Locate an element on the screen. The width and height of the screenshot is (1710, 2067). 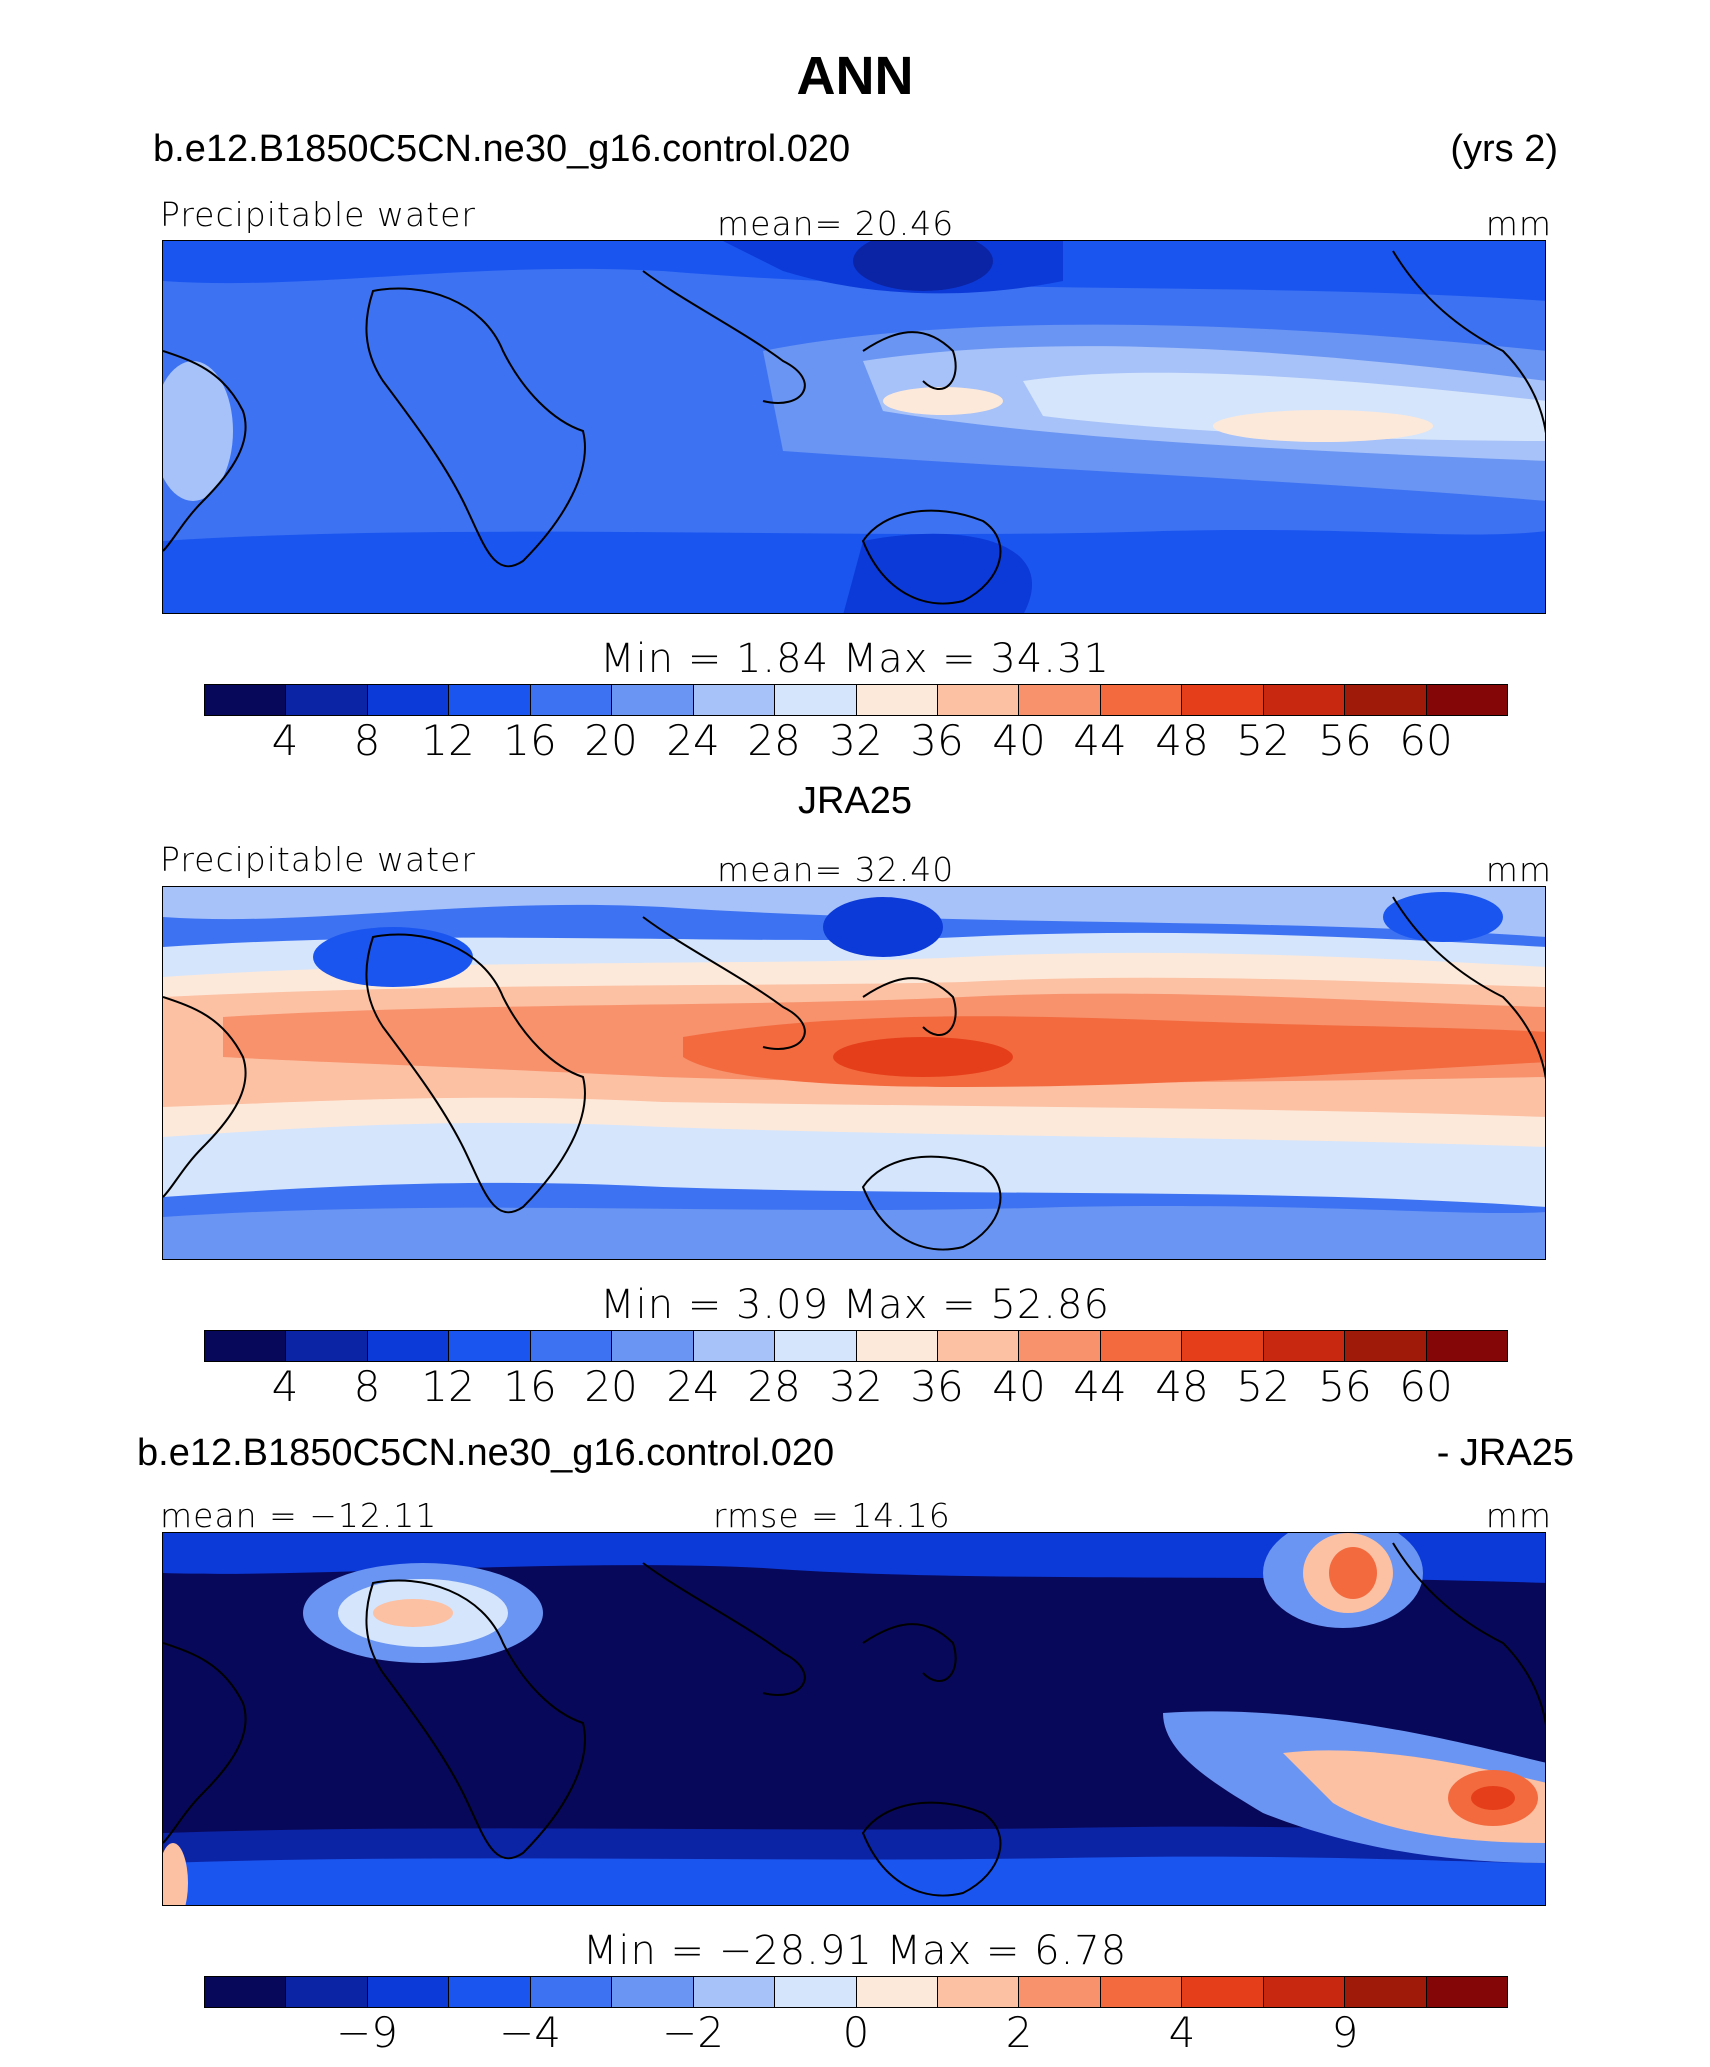
mean-label: mean = −12.11 is located at coordinates (299, 1515).